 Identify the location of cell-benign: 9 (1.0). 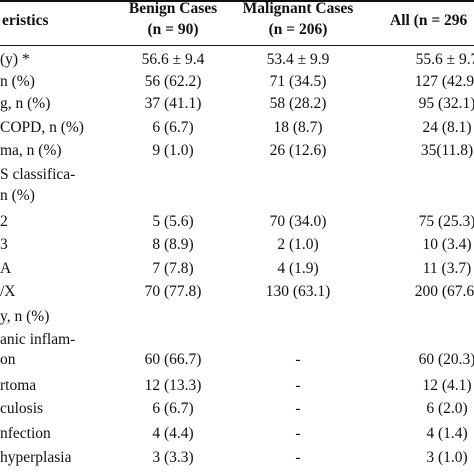
(173, 150).